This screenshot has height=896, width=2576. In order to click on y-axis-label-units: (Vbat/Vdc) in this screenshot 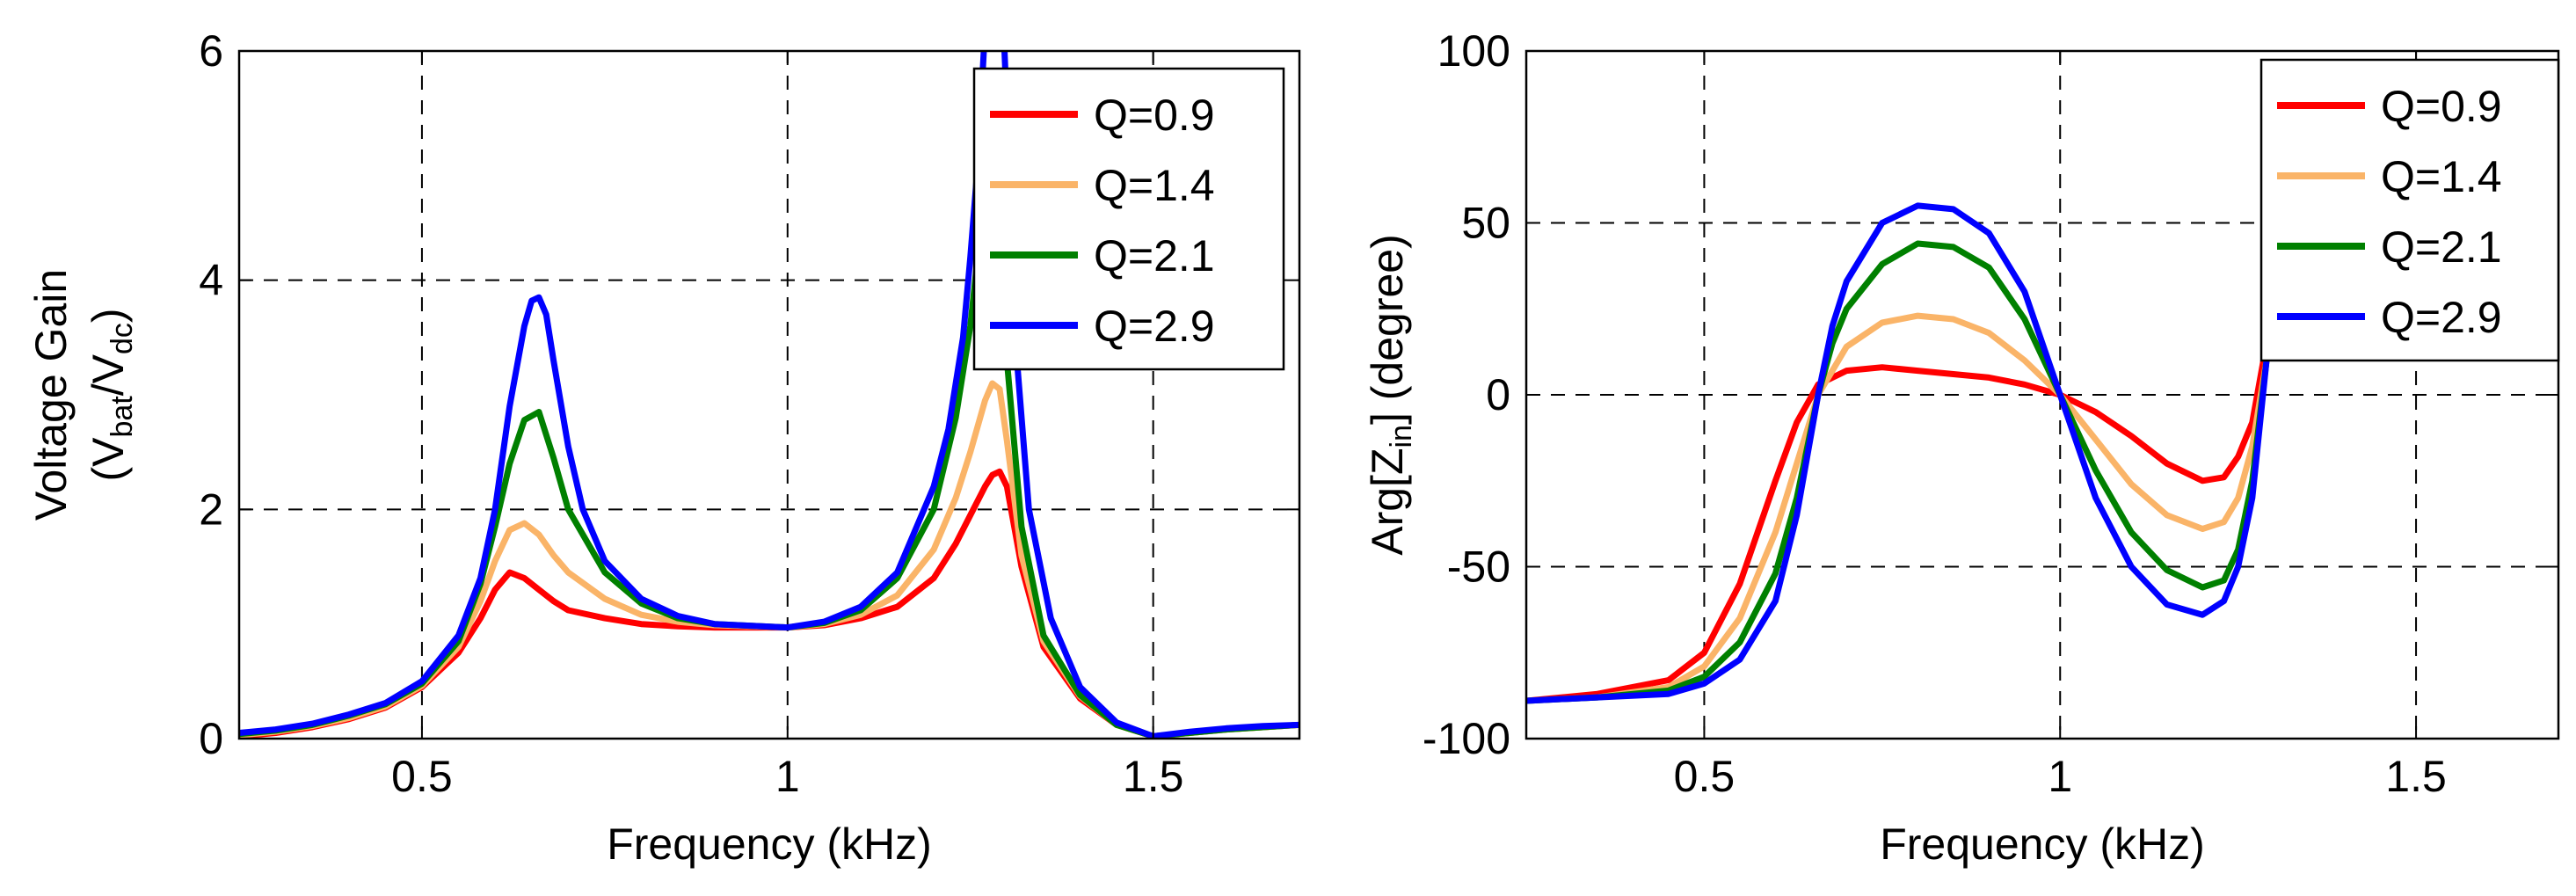, I will do `click(111, 395)`.